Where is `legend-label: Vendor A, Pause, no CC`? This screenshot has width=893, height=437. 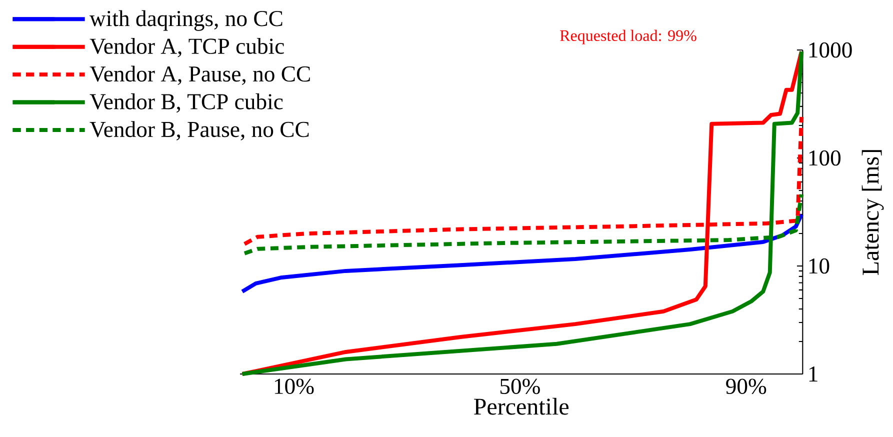
legend-label: Vendor A, Pause, no CC is located at coordinates (200, 75).